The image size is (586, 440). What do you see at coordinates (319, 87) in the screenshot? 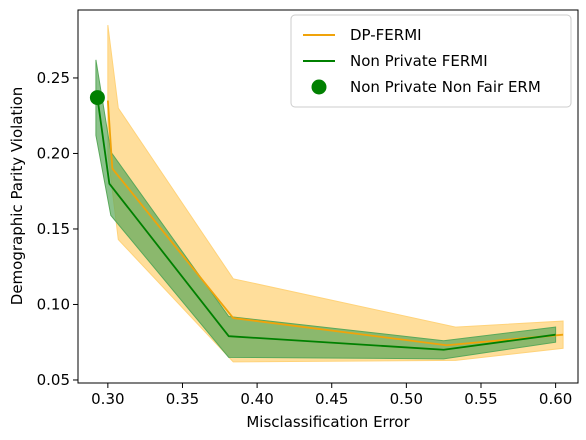
I see `legend-swatch-non-private-non-fair-erm` at bounding box center [319, 87].